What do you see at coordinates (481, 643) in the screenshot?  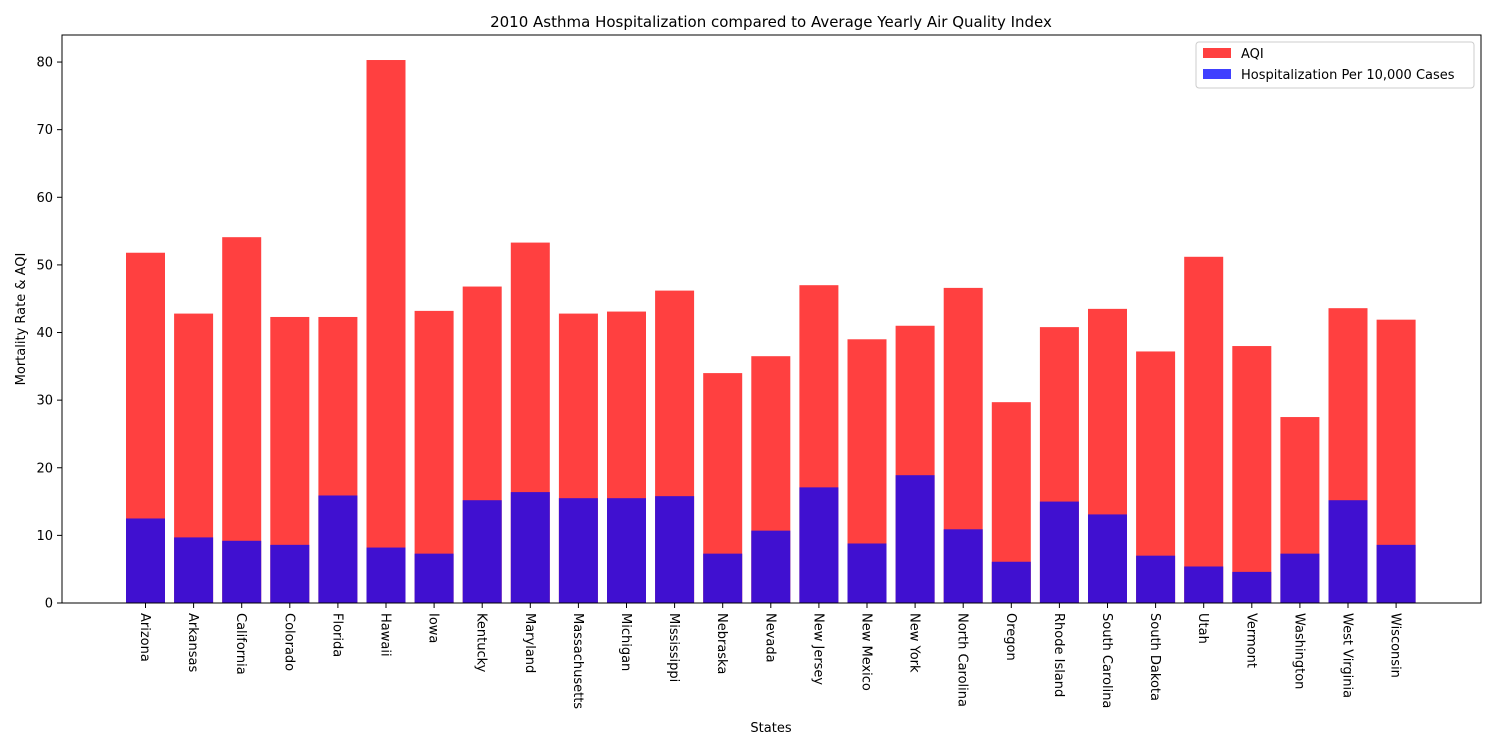 I see `x-tick-label-kentucky: Kentucky` at bounding box center [481, 643].